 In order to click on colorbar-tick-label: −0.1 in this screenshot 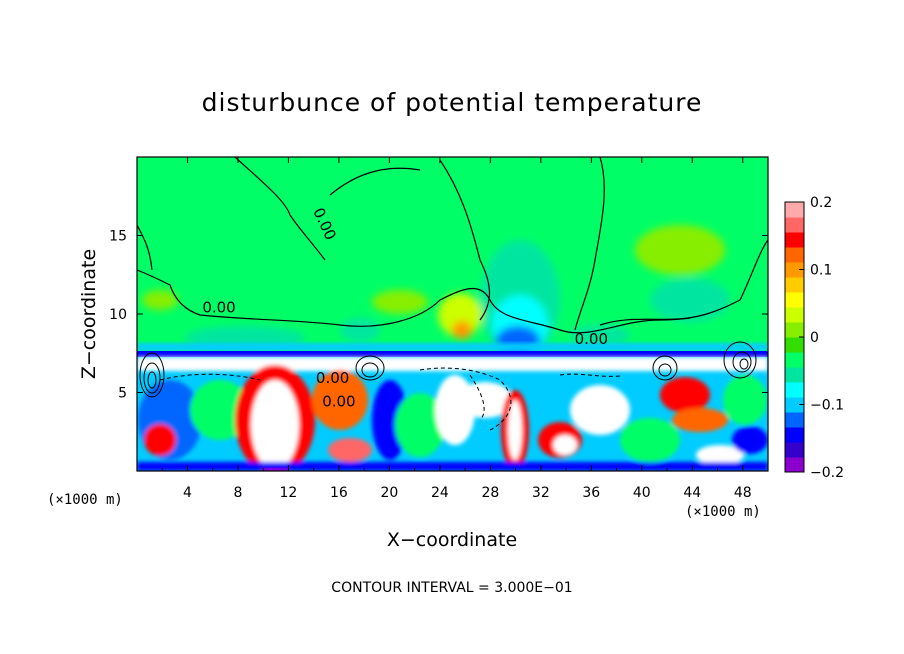, I will do `click(827, 406)`.